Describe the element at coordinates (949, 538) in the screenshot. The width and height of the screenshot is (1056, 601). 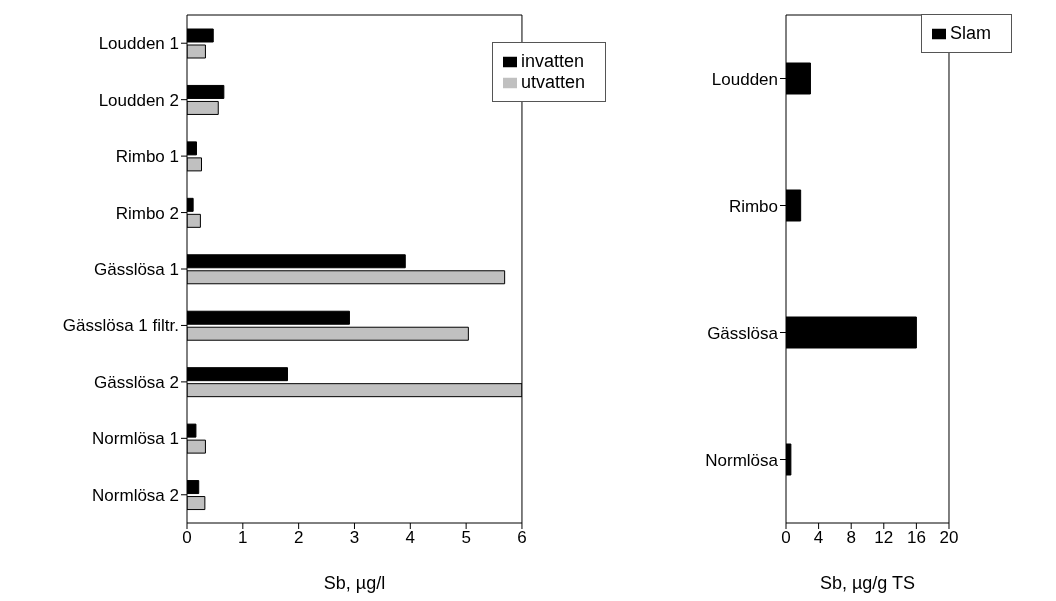
I see `x-tick-label: 20` at that location.